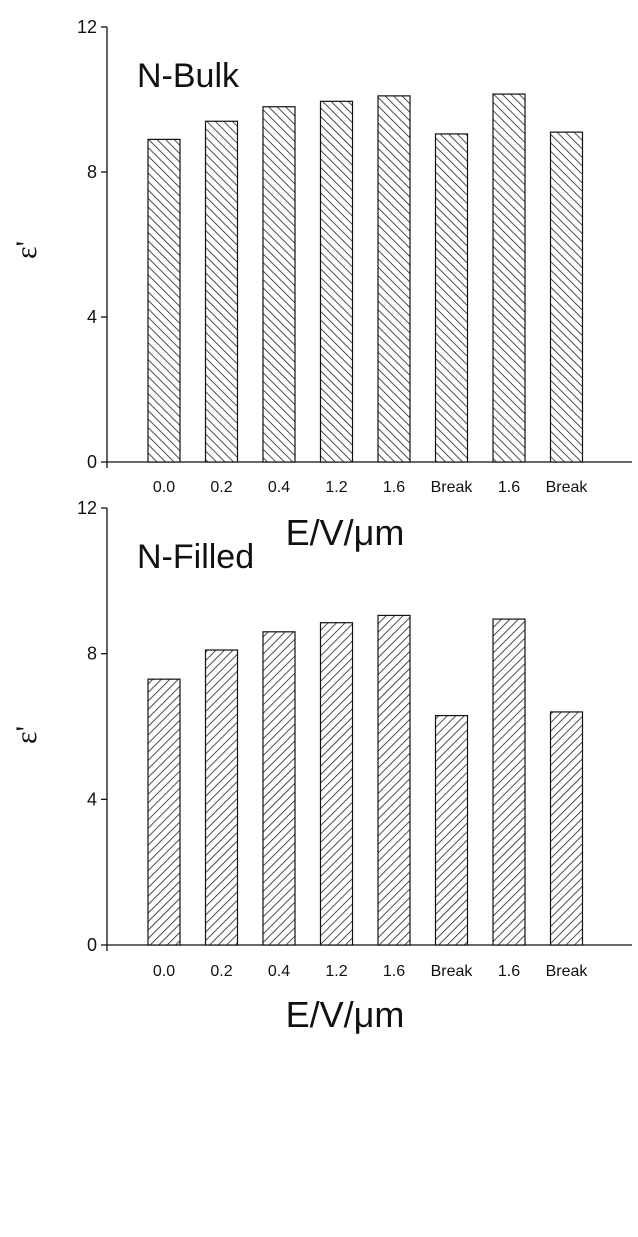  What do you see at coordinates (195, 557) in the screenshot?
I see `panel-title: N-Filled` at bounding box center [195, 557].